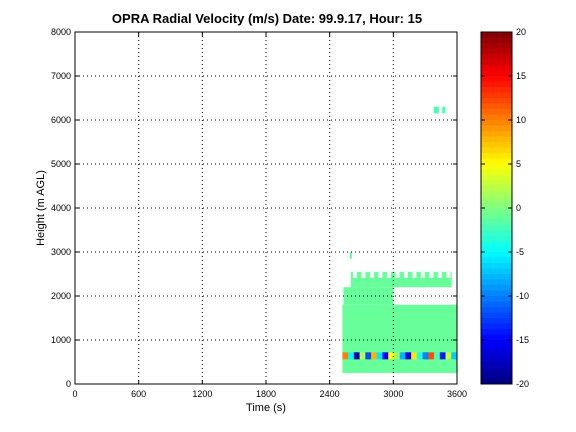  I want to click on y-tick-label-6000: 6000, so click(61, 120).